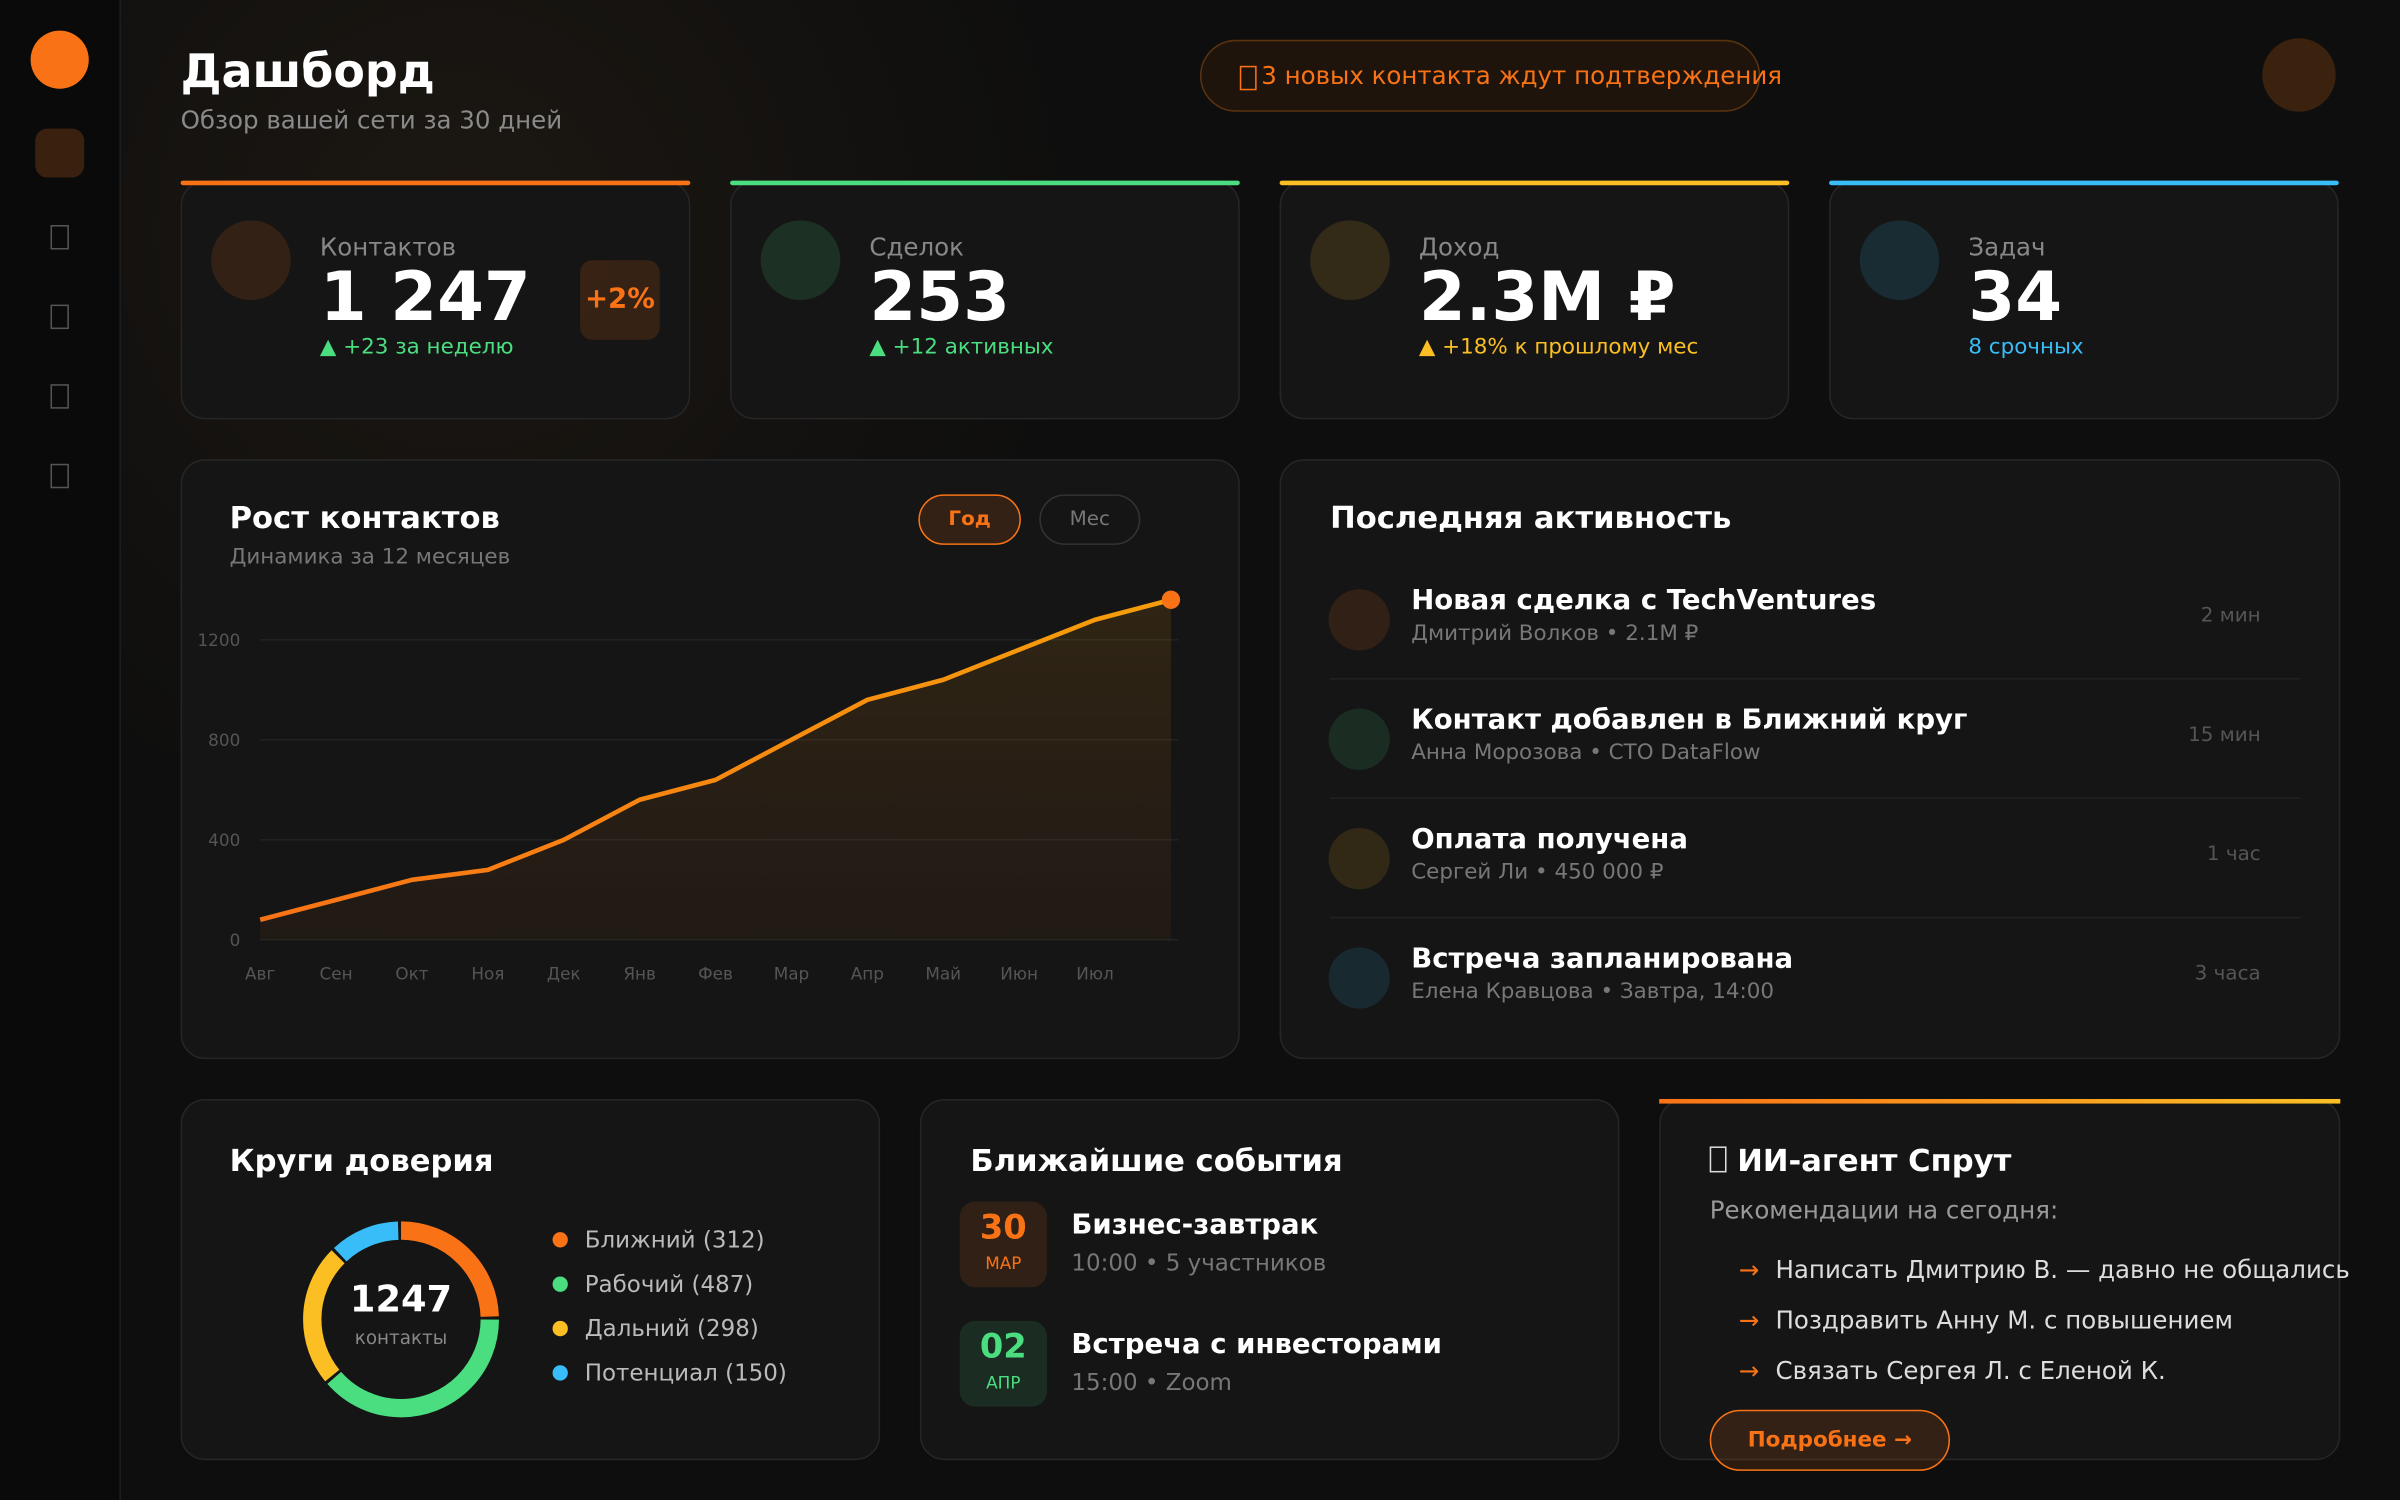 This screenshot has width=2400, height=1500. I want to click on kpi-value: 34, so click(2015, 297).